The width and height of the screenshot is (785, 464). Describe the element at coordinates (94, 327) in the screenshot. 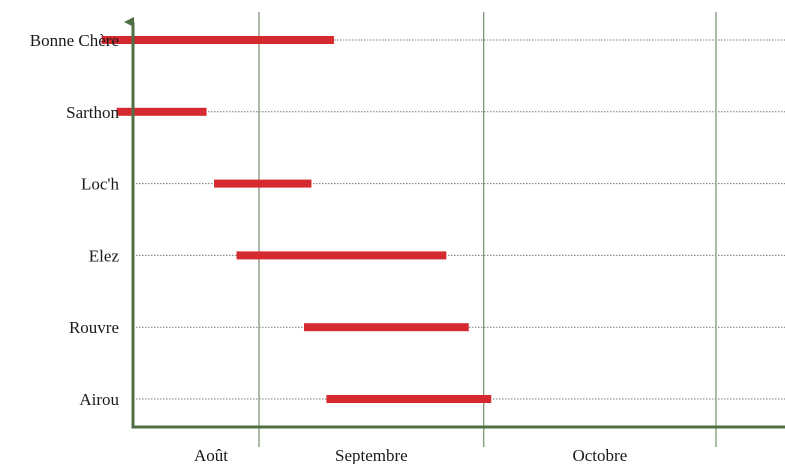

I see `category-label: Rouvre` at that location.